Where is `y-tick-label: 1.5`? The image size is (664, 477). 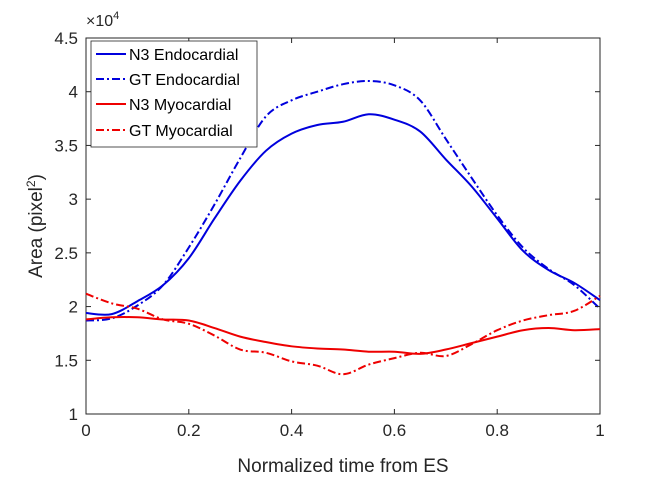 y-tick-label: 1.5 is located at coordinates (66, 360).